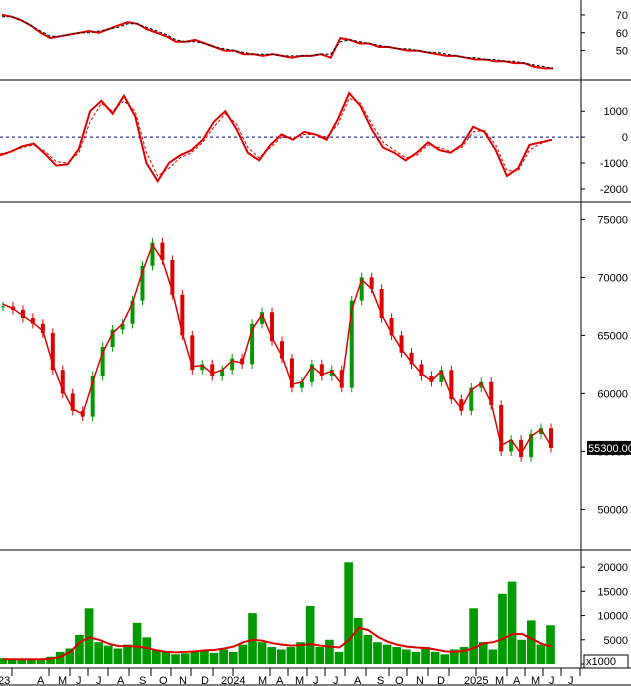 Image resolution: width=631 pixels, height=686 pixels. I want to click on last-price-box, so click(609, 447).